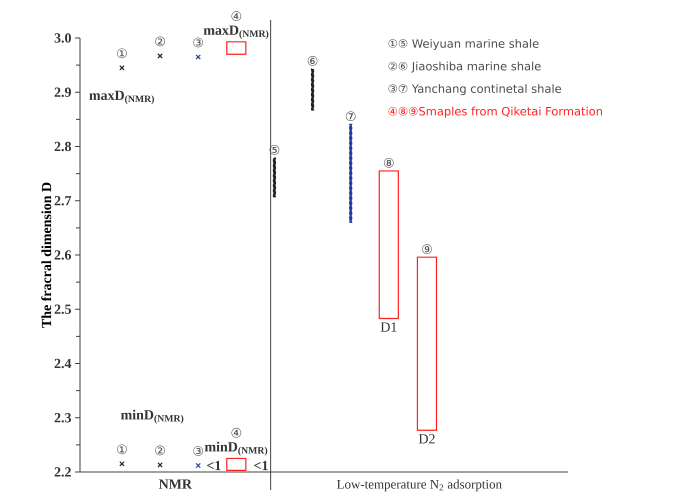  What do you see at coordinates (160, 451) in the screenshot?
I see `category-label: ②` at bounding box center [160, 451].